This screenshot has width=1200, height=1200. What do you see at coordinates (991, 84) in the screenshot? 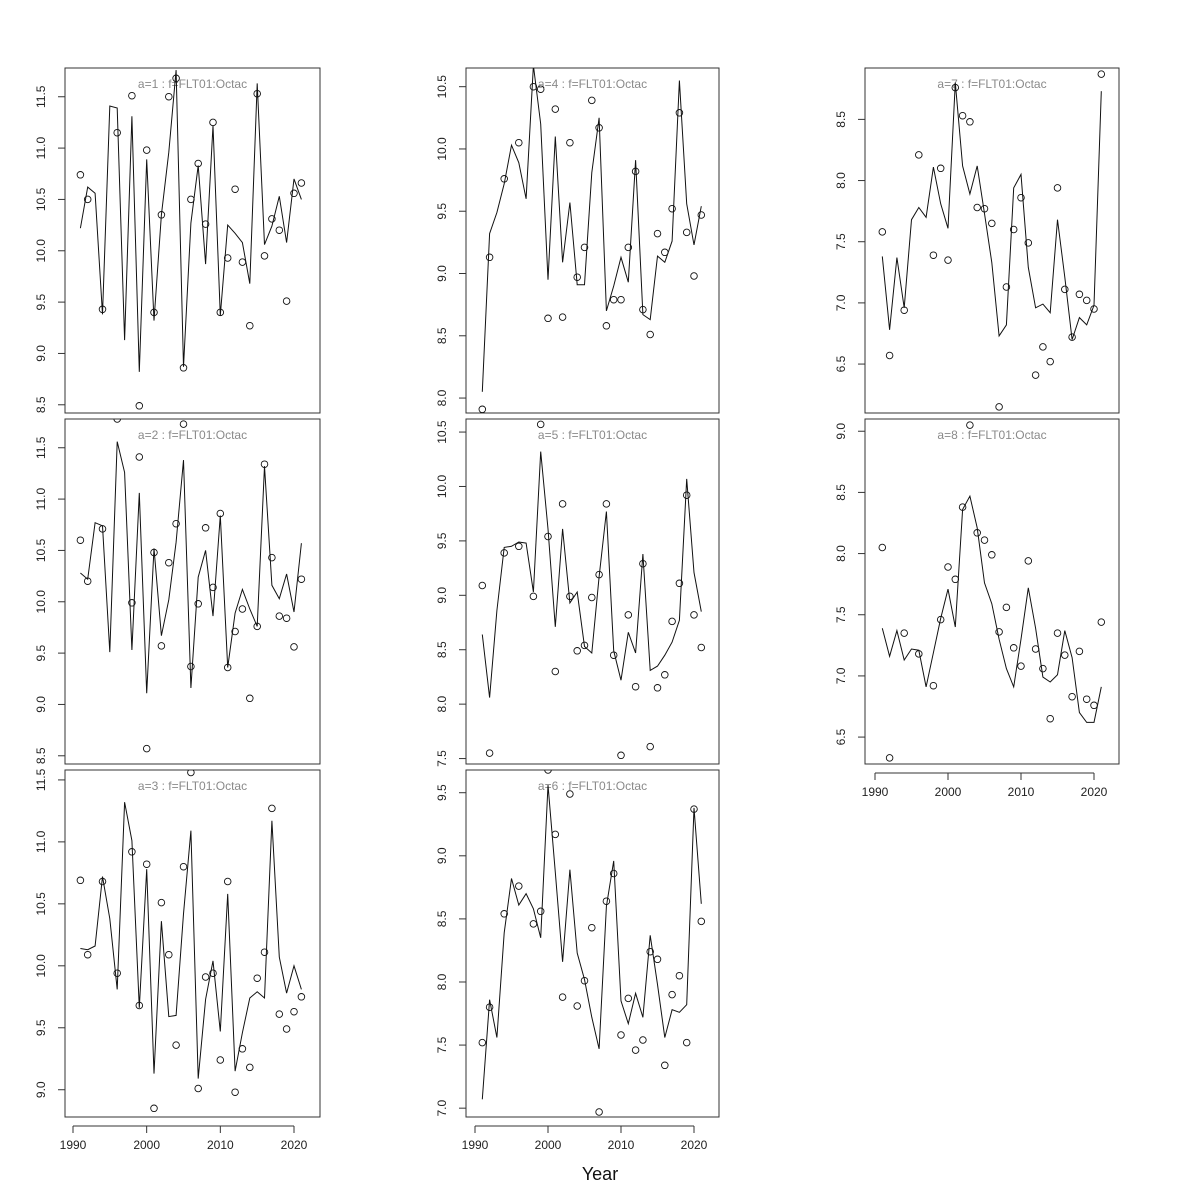
I see `panel-title: a=7 : f=FLT01:Octac` at bounding box center [991, 84].